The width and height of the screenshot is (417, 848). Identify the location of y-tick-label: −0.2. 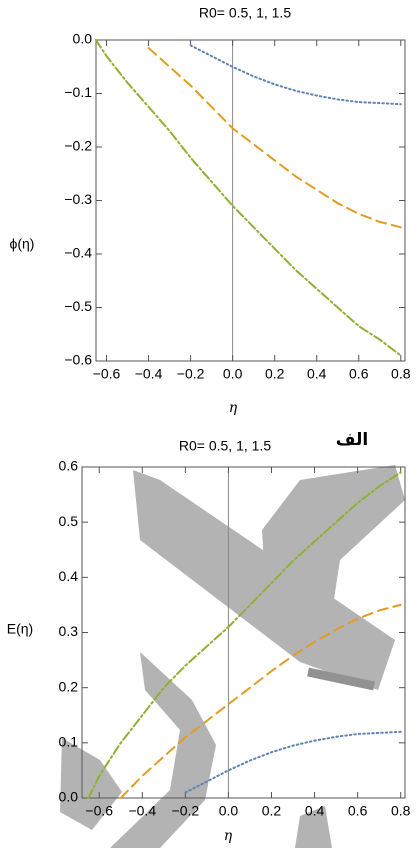
(78, 146).